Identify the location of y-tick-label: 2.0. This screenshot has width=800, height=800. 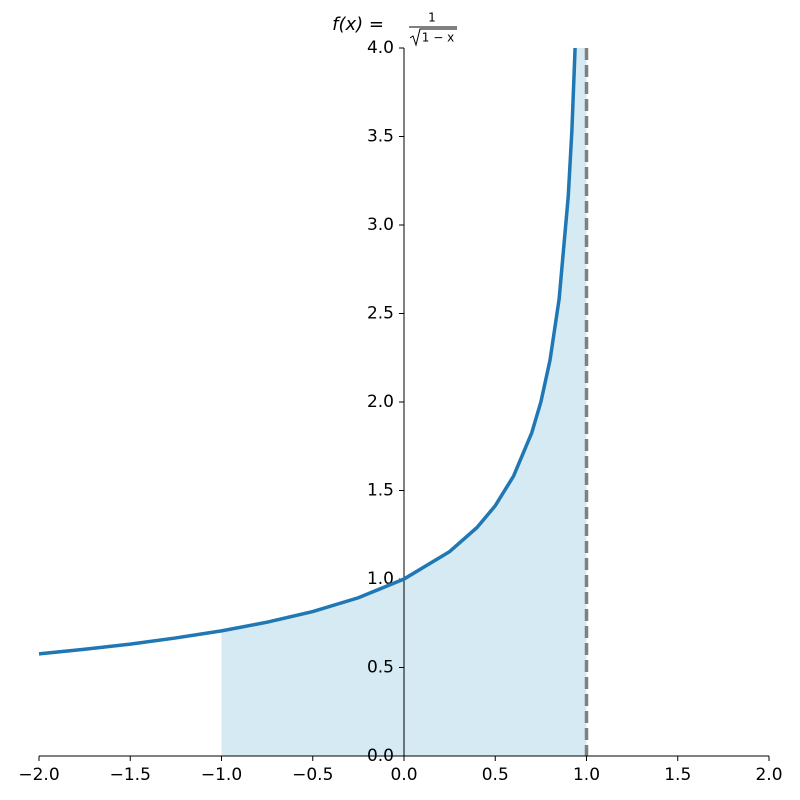
(380, 402).